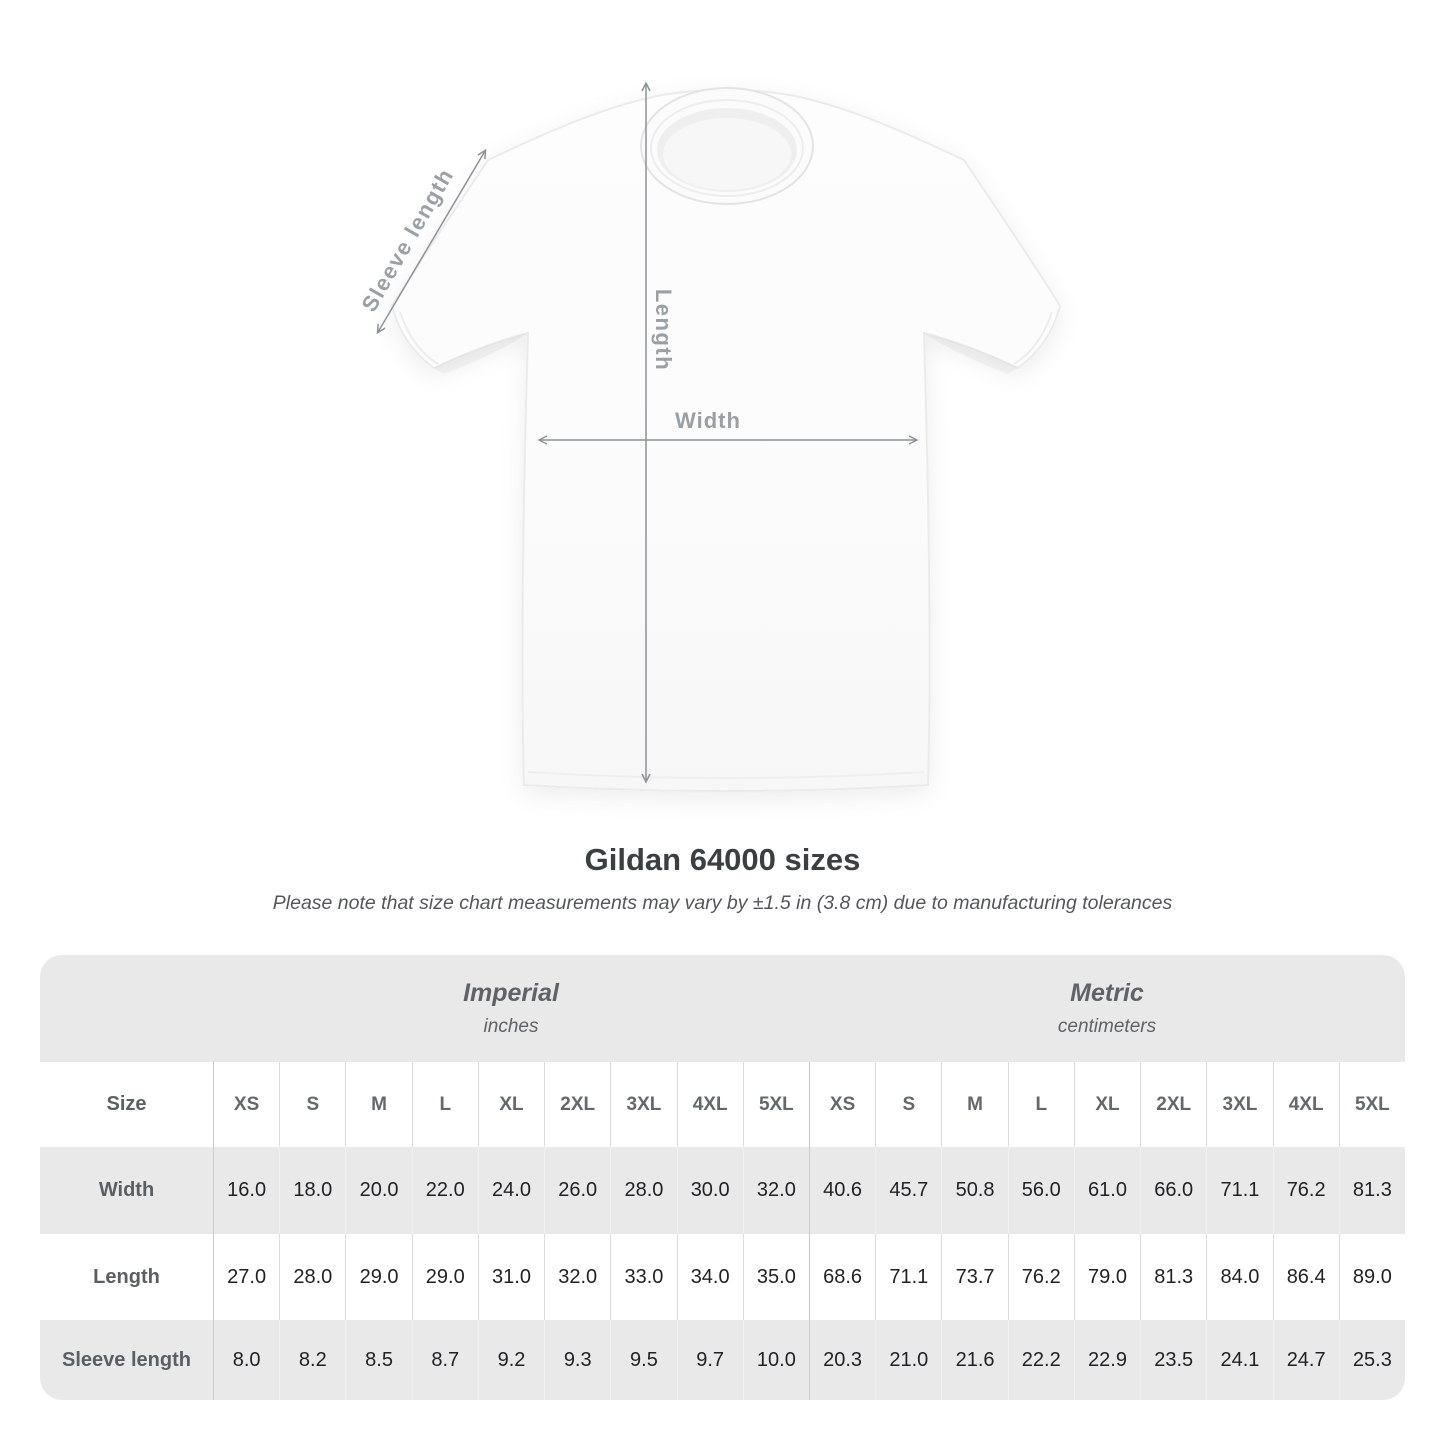 This screenshot has height=1445, width=1445. I want to click on sleeve-length-arrow, so click(431, 241).